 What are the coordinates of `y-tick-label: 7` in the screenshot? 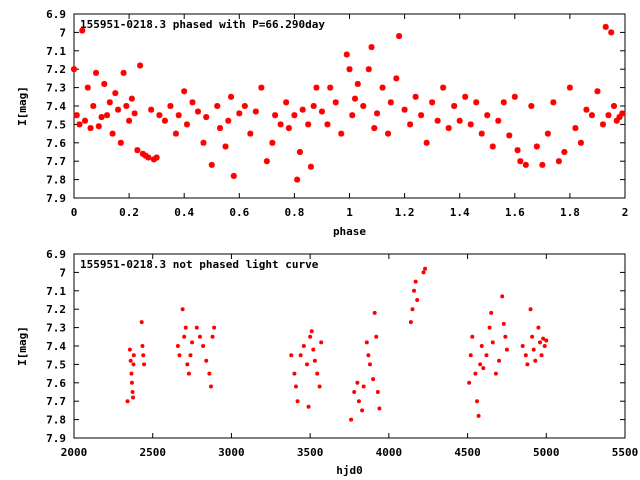 It's located at (62, 272).